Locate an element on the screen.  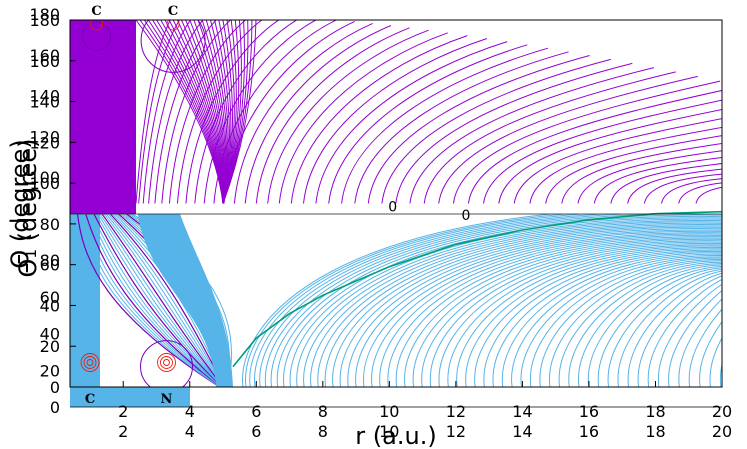
x-tick-label-upper: 18 is located at coordinates (655, 411).